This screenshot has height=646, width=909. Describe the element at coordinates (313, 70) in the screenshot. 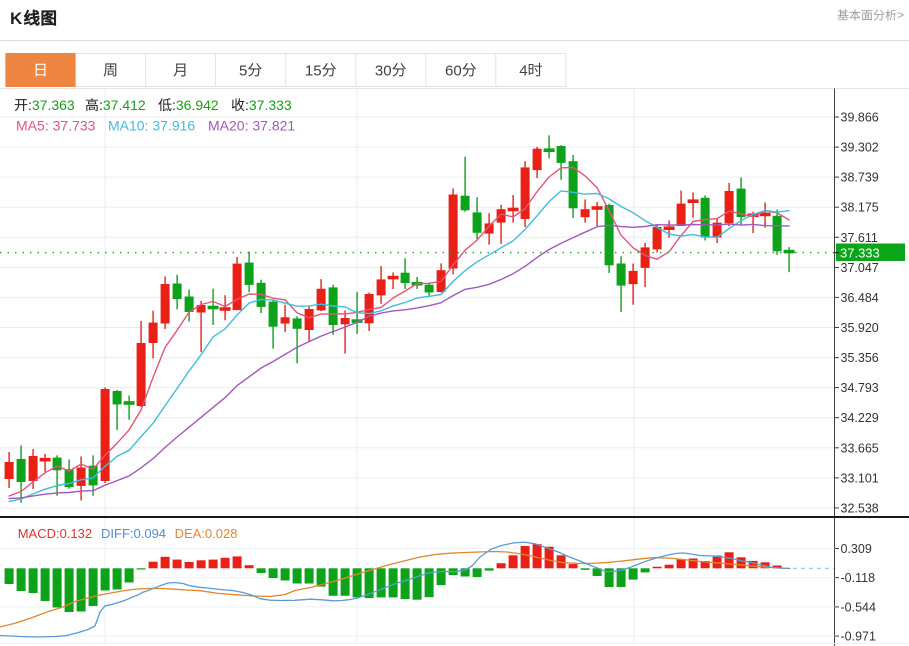

I see `svg-text: 15` at that location.